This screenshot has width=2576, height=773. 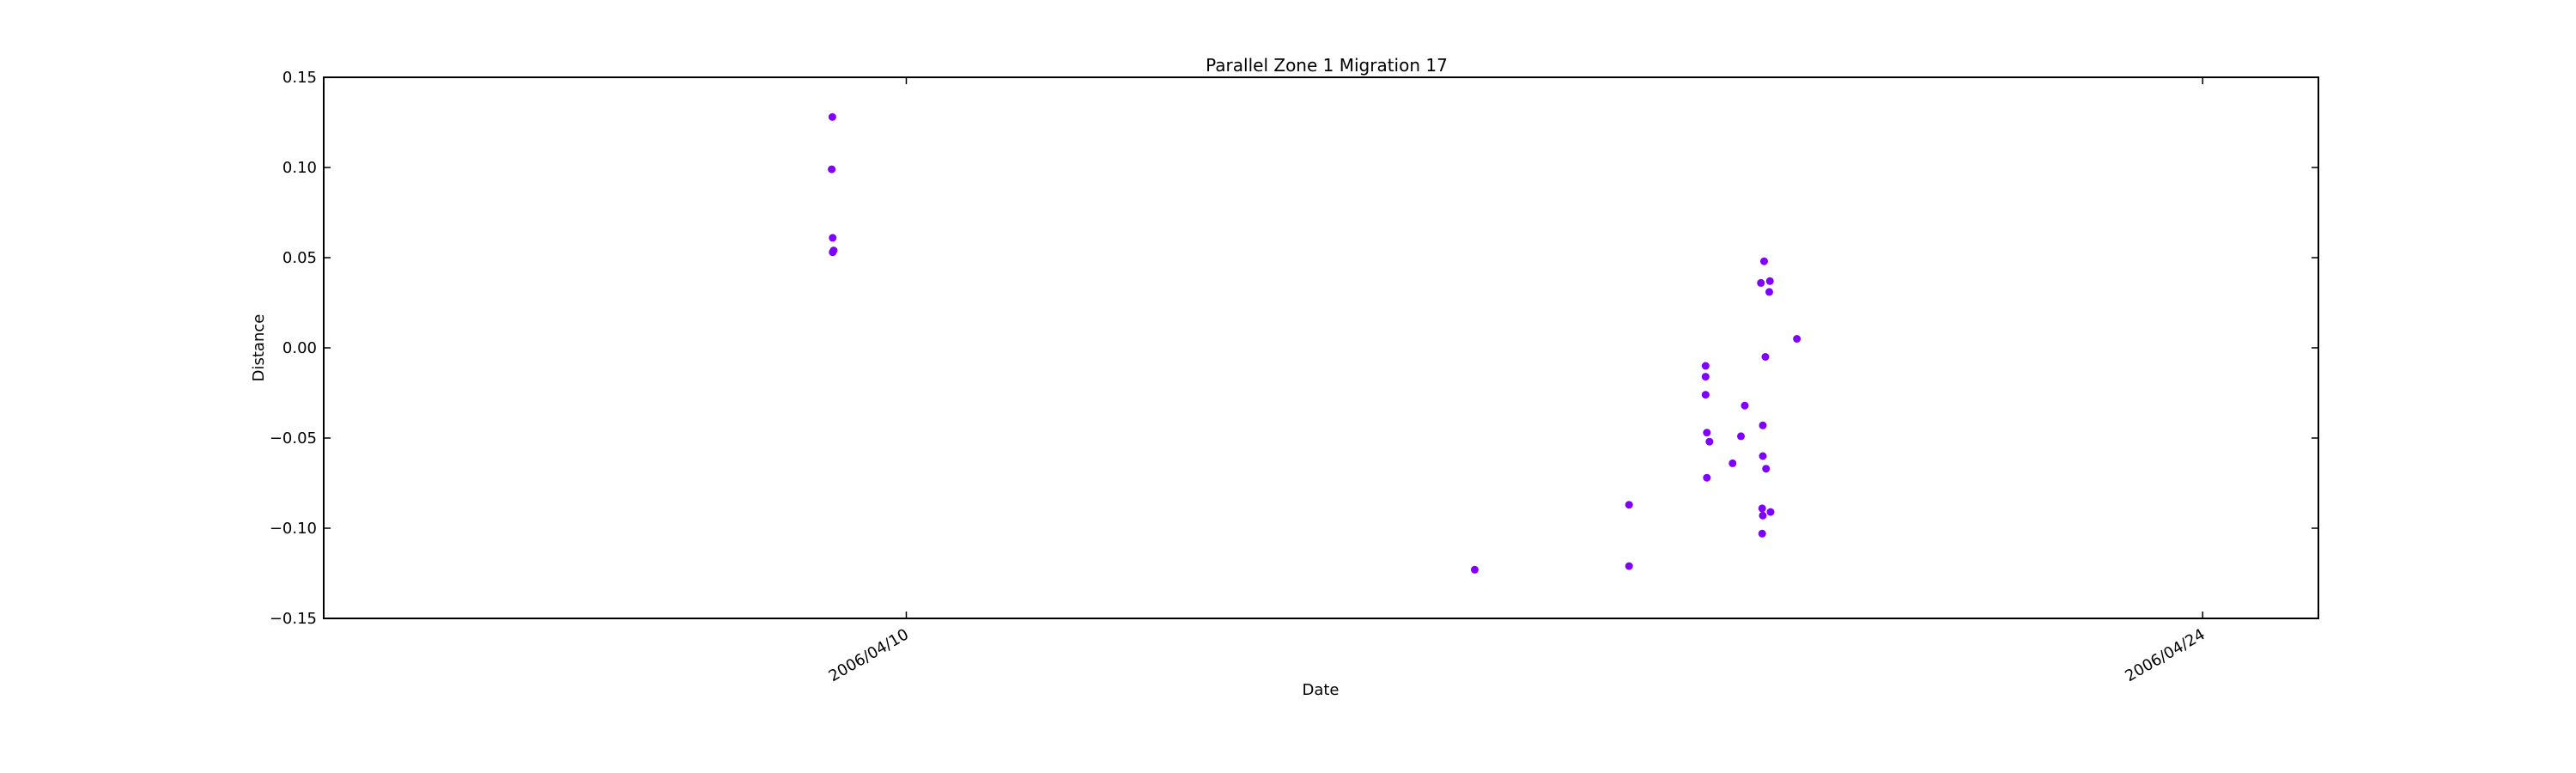 I want to click on y-tick-label: −0.10, so click(x=293, y=529).